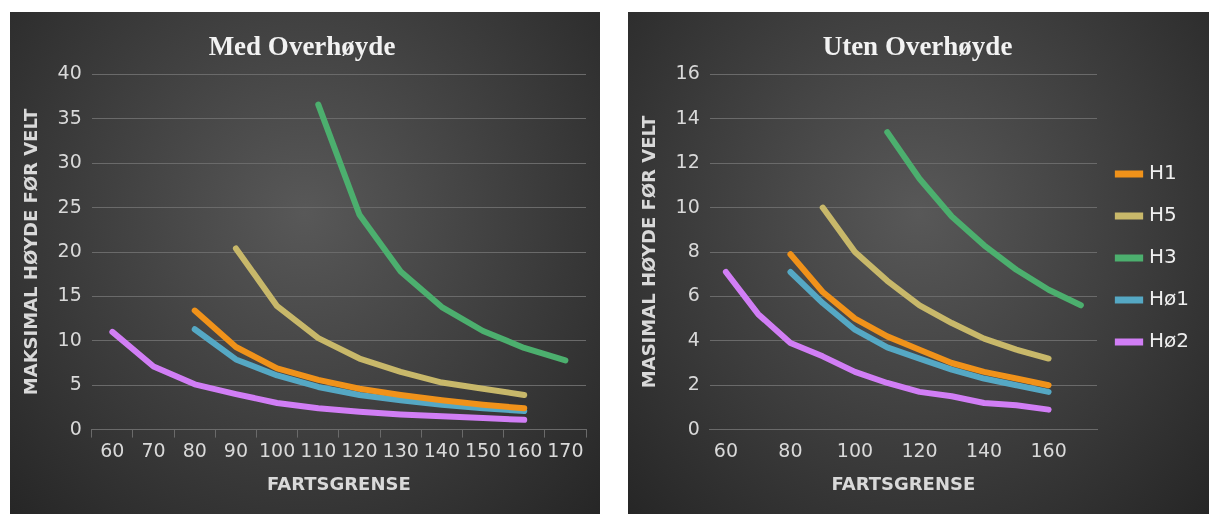 This screenshot has width=1209, height=516. I want to click on x-tick-label: 90, so click(236, 449).